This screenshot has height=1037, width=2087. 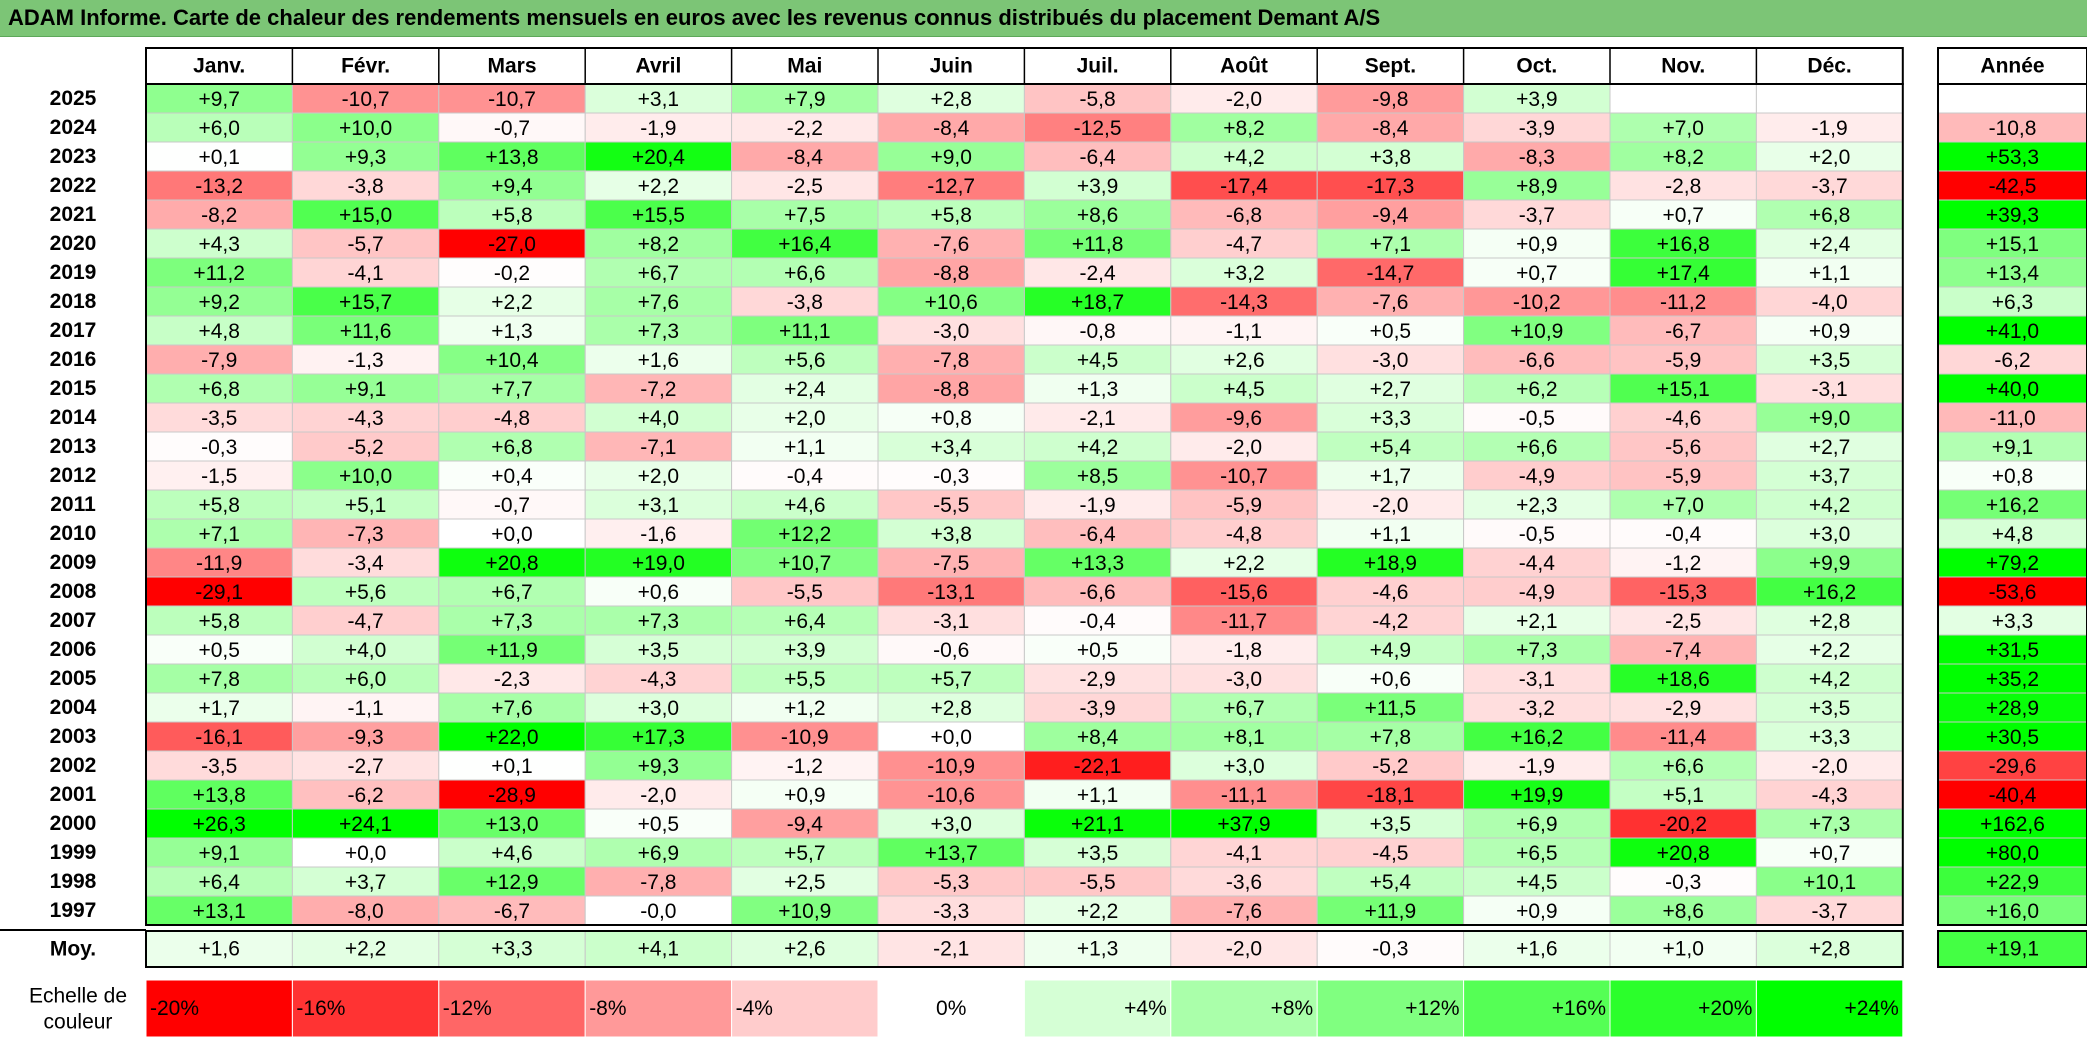 What do you see at coordinates (1390, 795) in the screenshot?
I see `cell-value: -18,1` at bounding box center [1390, 795].